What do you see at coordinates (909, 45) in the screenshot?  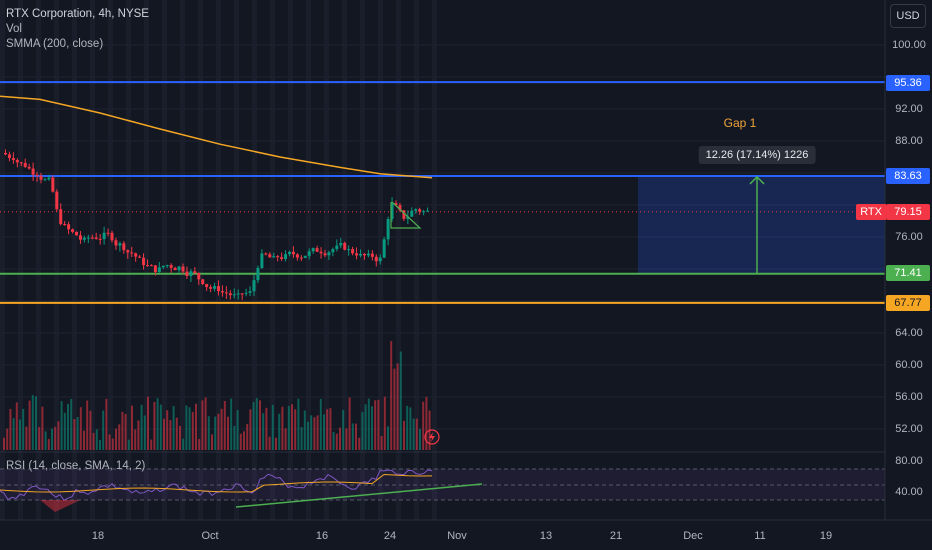 I see `price-axis-tick: 100.00` at bounding box center [909, 45].